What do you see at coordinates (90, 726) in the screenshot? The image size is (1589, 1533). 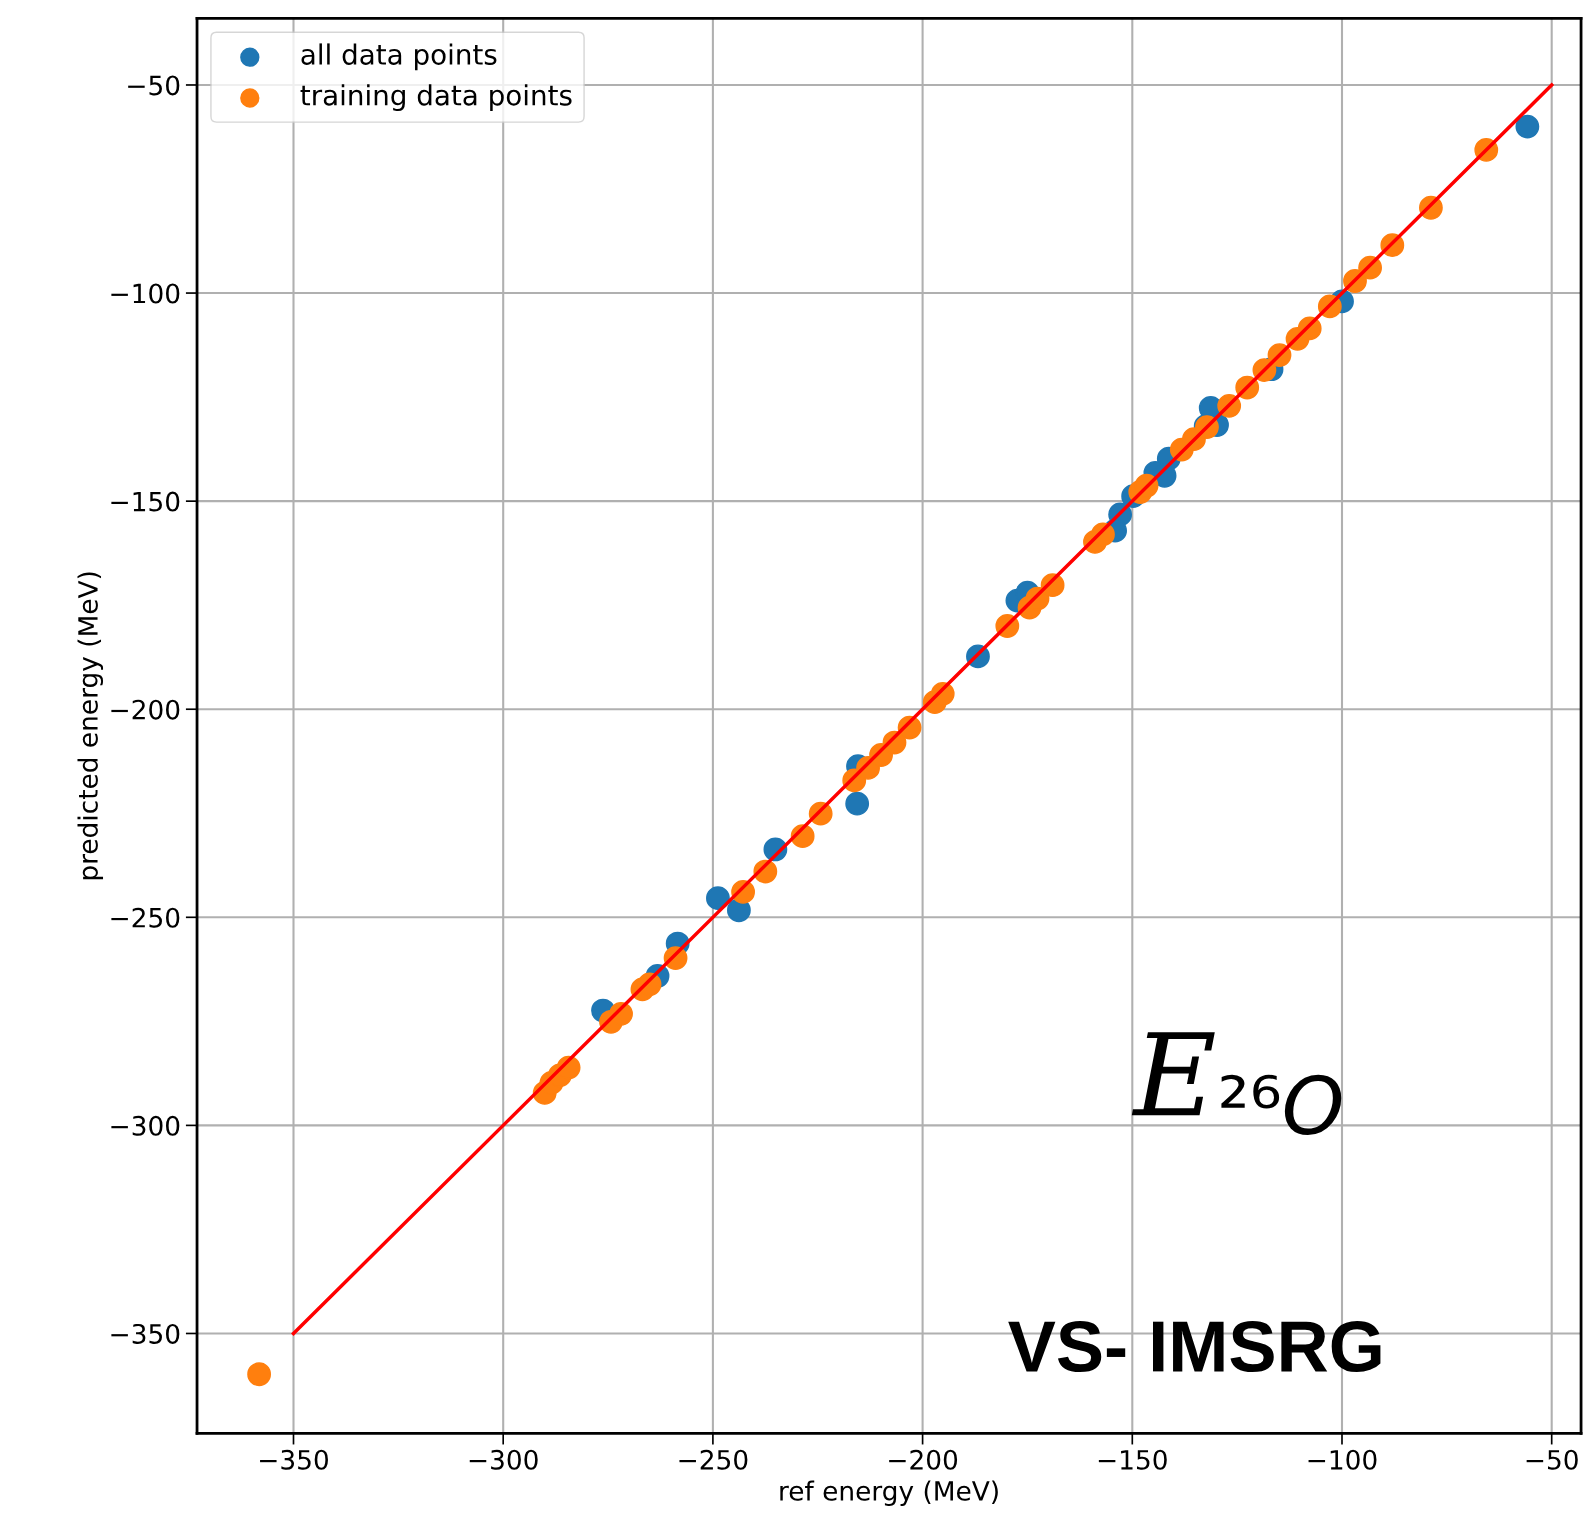 I see `y-axis-title: predicted energy (MeV)` at bounding box center [90, 726].